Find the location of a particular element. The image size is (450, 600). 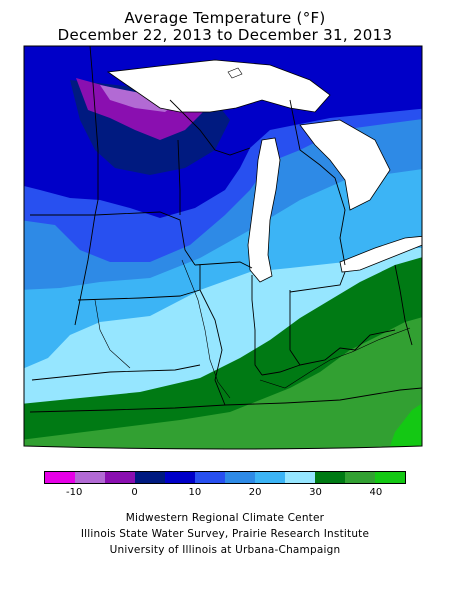

legend-tick-label: 0 is located at coordinates (134, 492).